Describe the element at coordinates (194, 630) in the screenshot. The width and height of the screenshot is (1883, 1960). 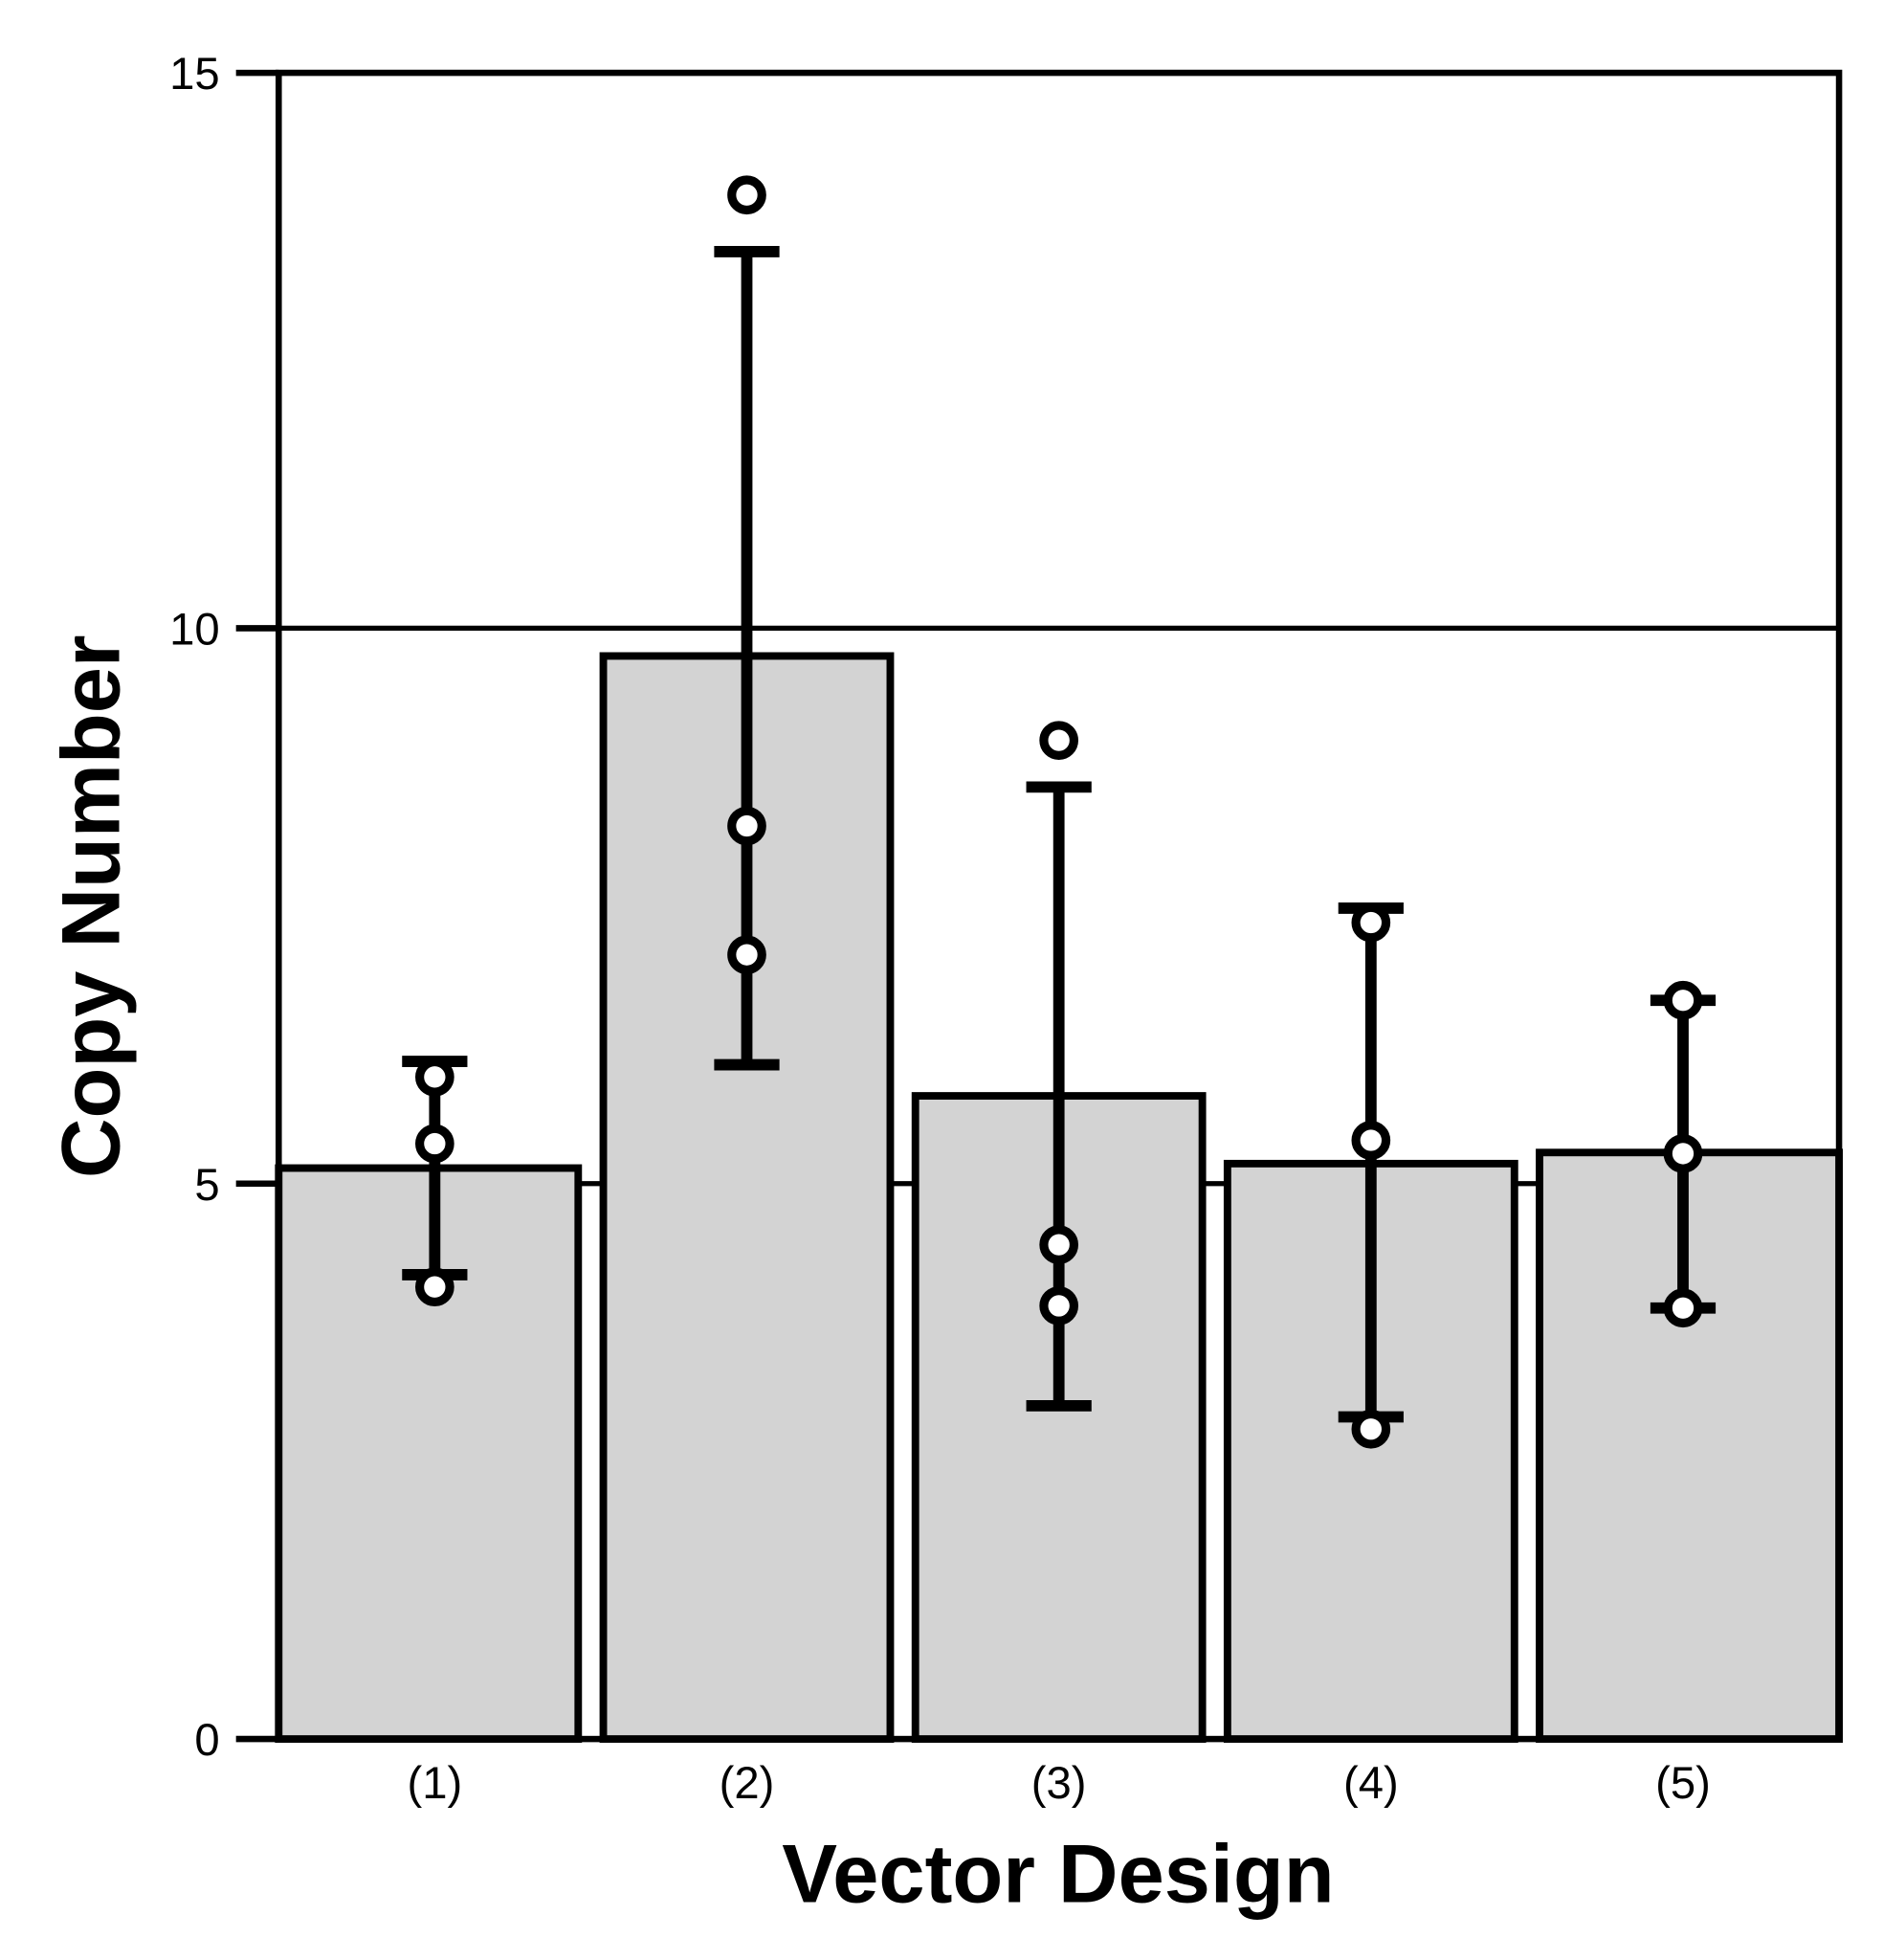
I see `y-tick-label: 10` at that location.